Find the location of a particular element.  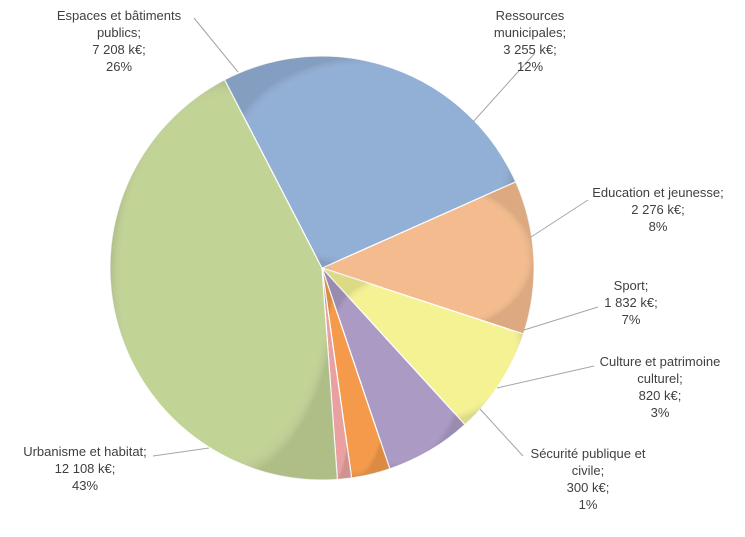

data-label-line: 12 108 k€; is located at coordinates (85, 468).